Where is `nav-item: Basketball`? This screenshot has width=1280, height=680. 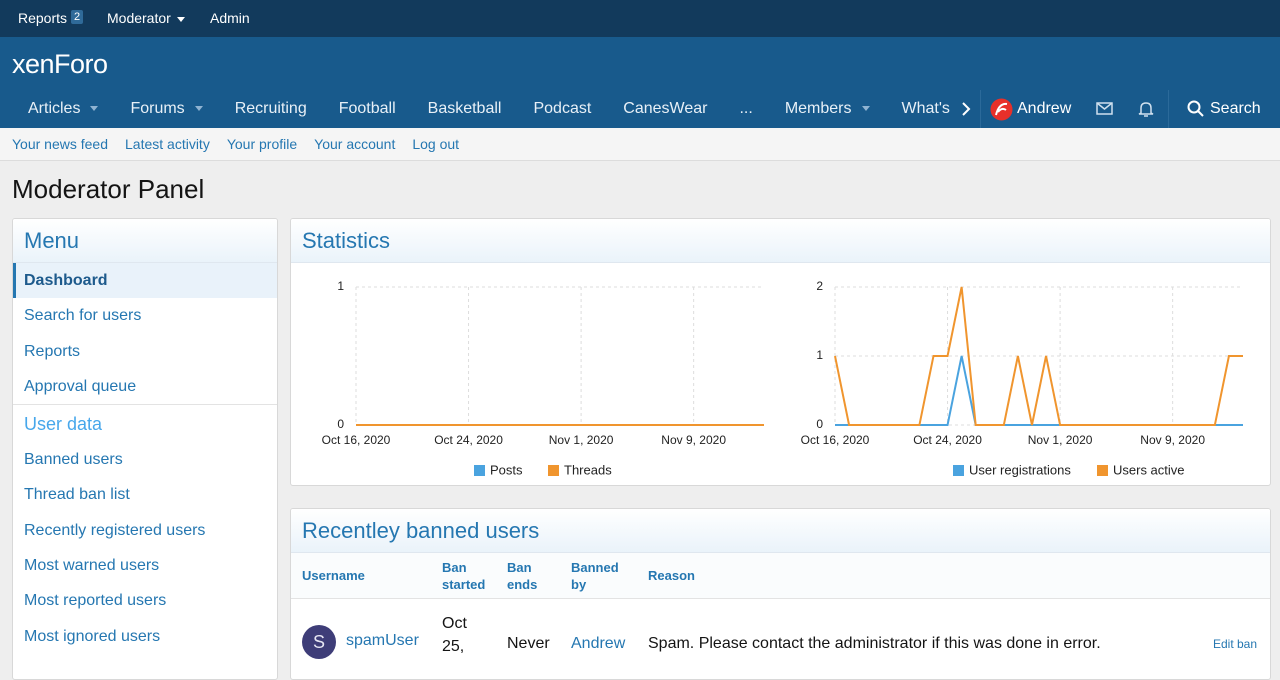
nav-item: Basketball is located at coordinates (465, 109).